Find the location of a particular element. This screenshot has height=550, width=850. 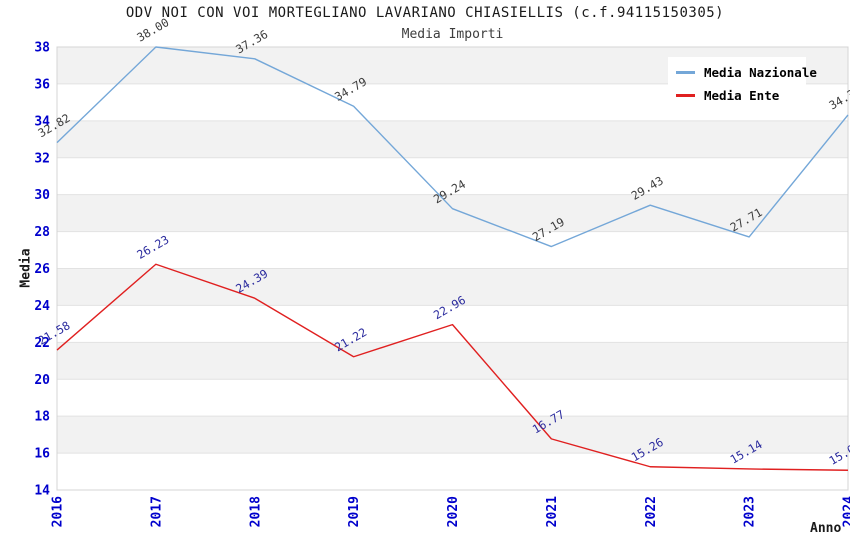

legend-item-media-nazionale: Media Nazionale is located at coordinates (746, 72).